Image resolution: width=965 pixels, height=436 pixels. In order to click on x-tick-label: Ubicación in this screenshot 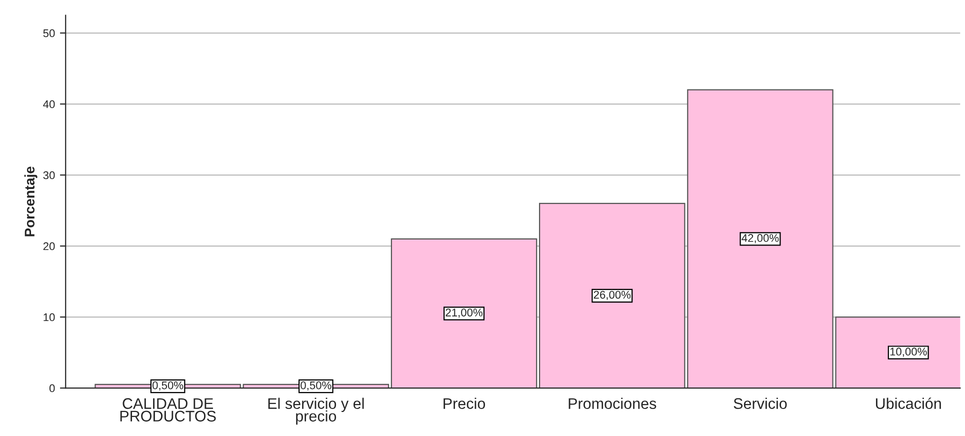, I will do `click(908, 403)`.